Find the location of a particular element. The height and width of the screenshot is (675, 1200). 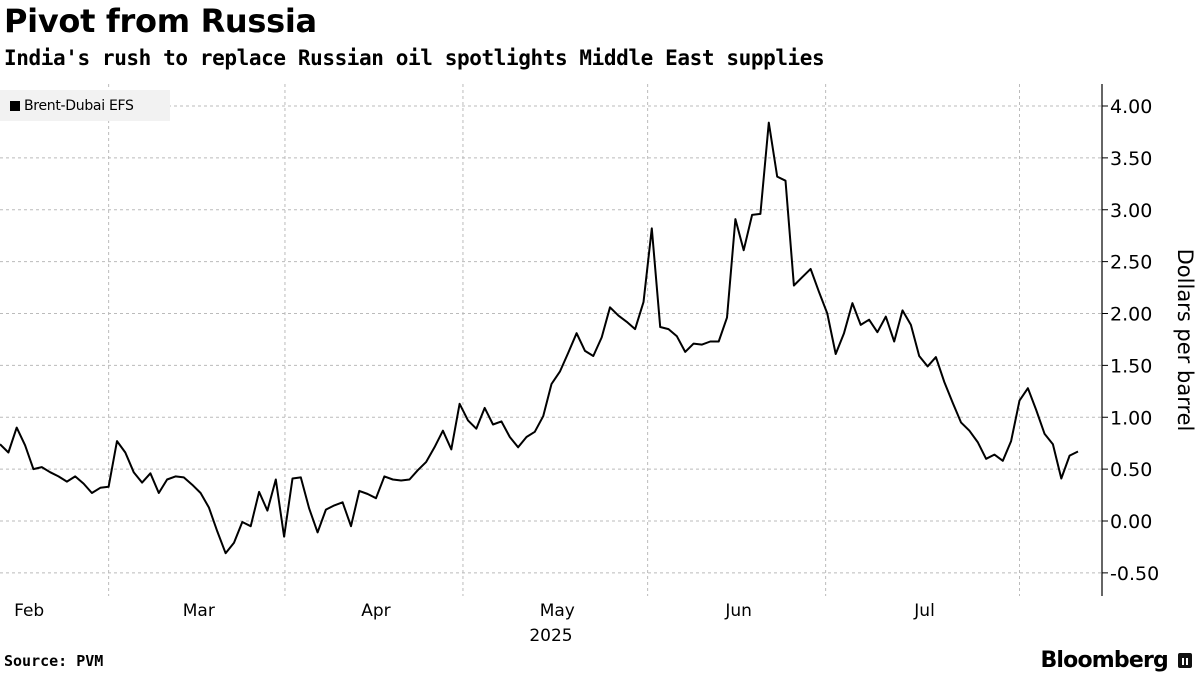

y-axis-label: Dollars per barrel is located at coordinates (1185, 340).